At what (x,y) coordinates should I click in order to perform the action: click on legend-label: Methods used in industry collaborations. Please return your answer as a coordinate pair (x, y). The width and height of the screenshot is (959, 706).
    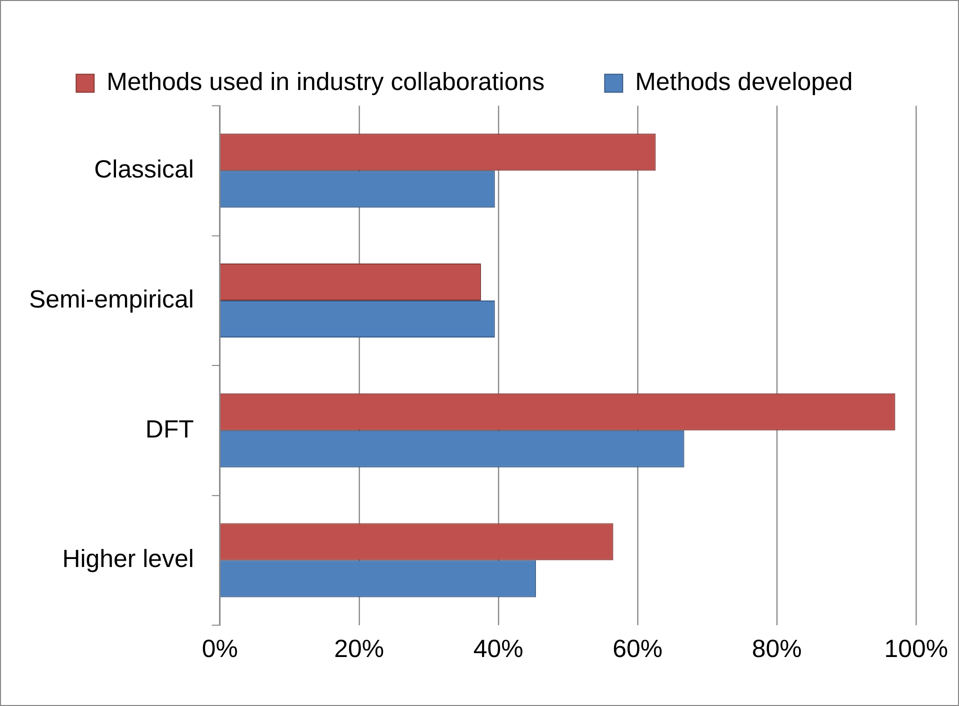
    Looking at the image, I should click on (325, 82).